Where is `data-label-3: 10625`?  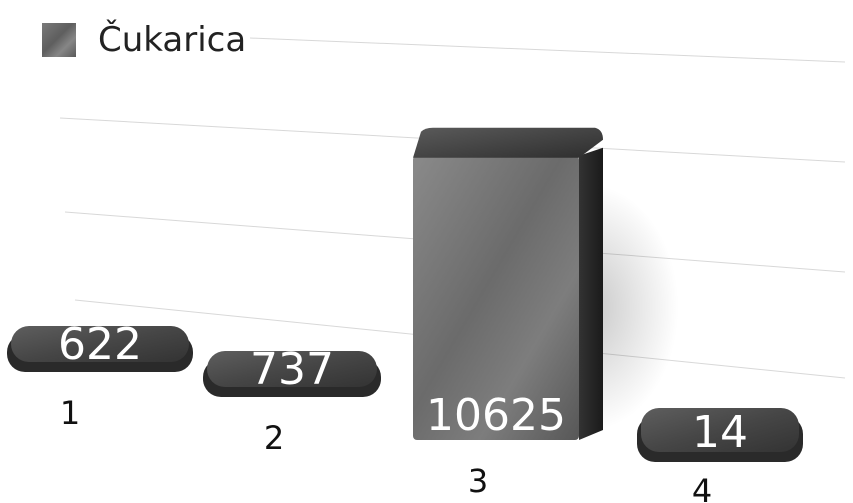 data-label-3: 10625 is located at coordinates (496, 415).